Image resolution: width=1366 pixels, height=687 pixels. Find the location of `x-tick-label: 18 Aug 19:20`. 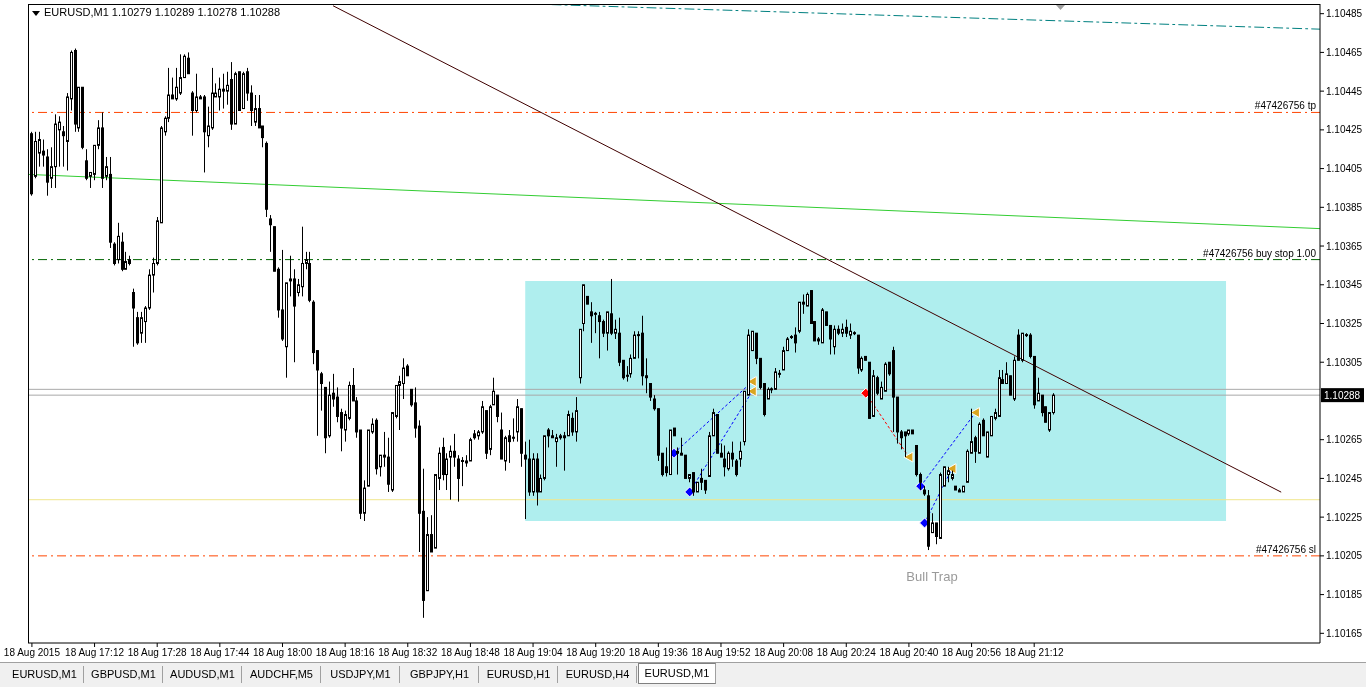

x-tick-label: 18 Aug 19:20 is located at coordinates (596, 653).